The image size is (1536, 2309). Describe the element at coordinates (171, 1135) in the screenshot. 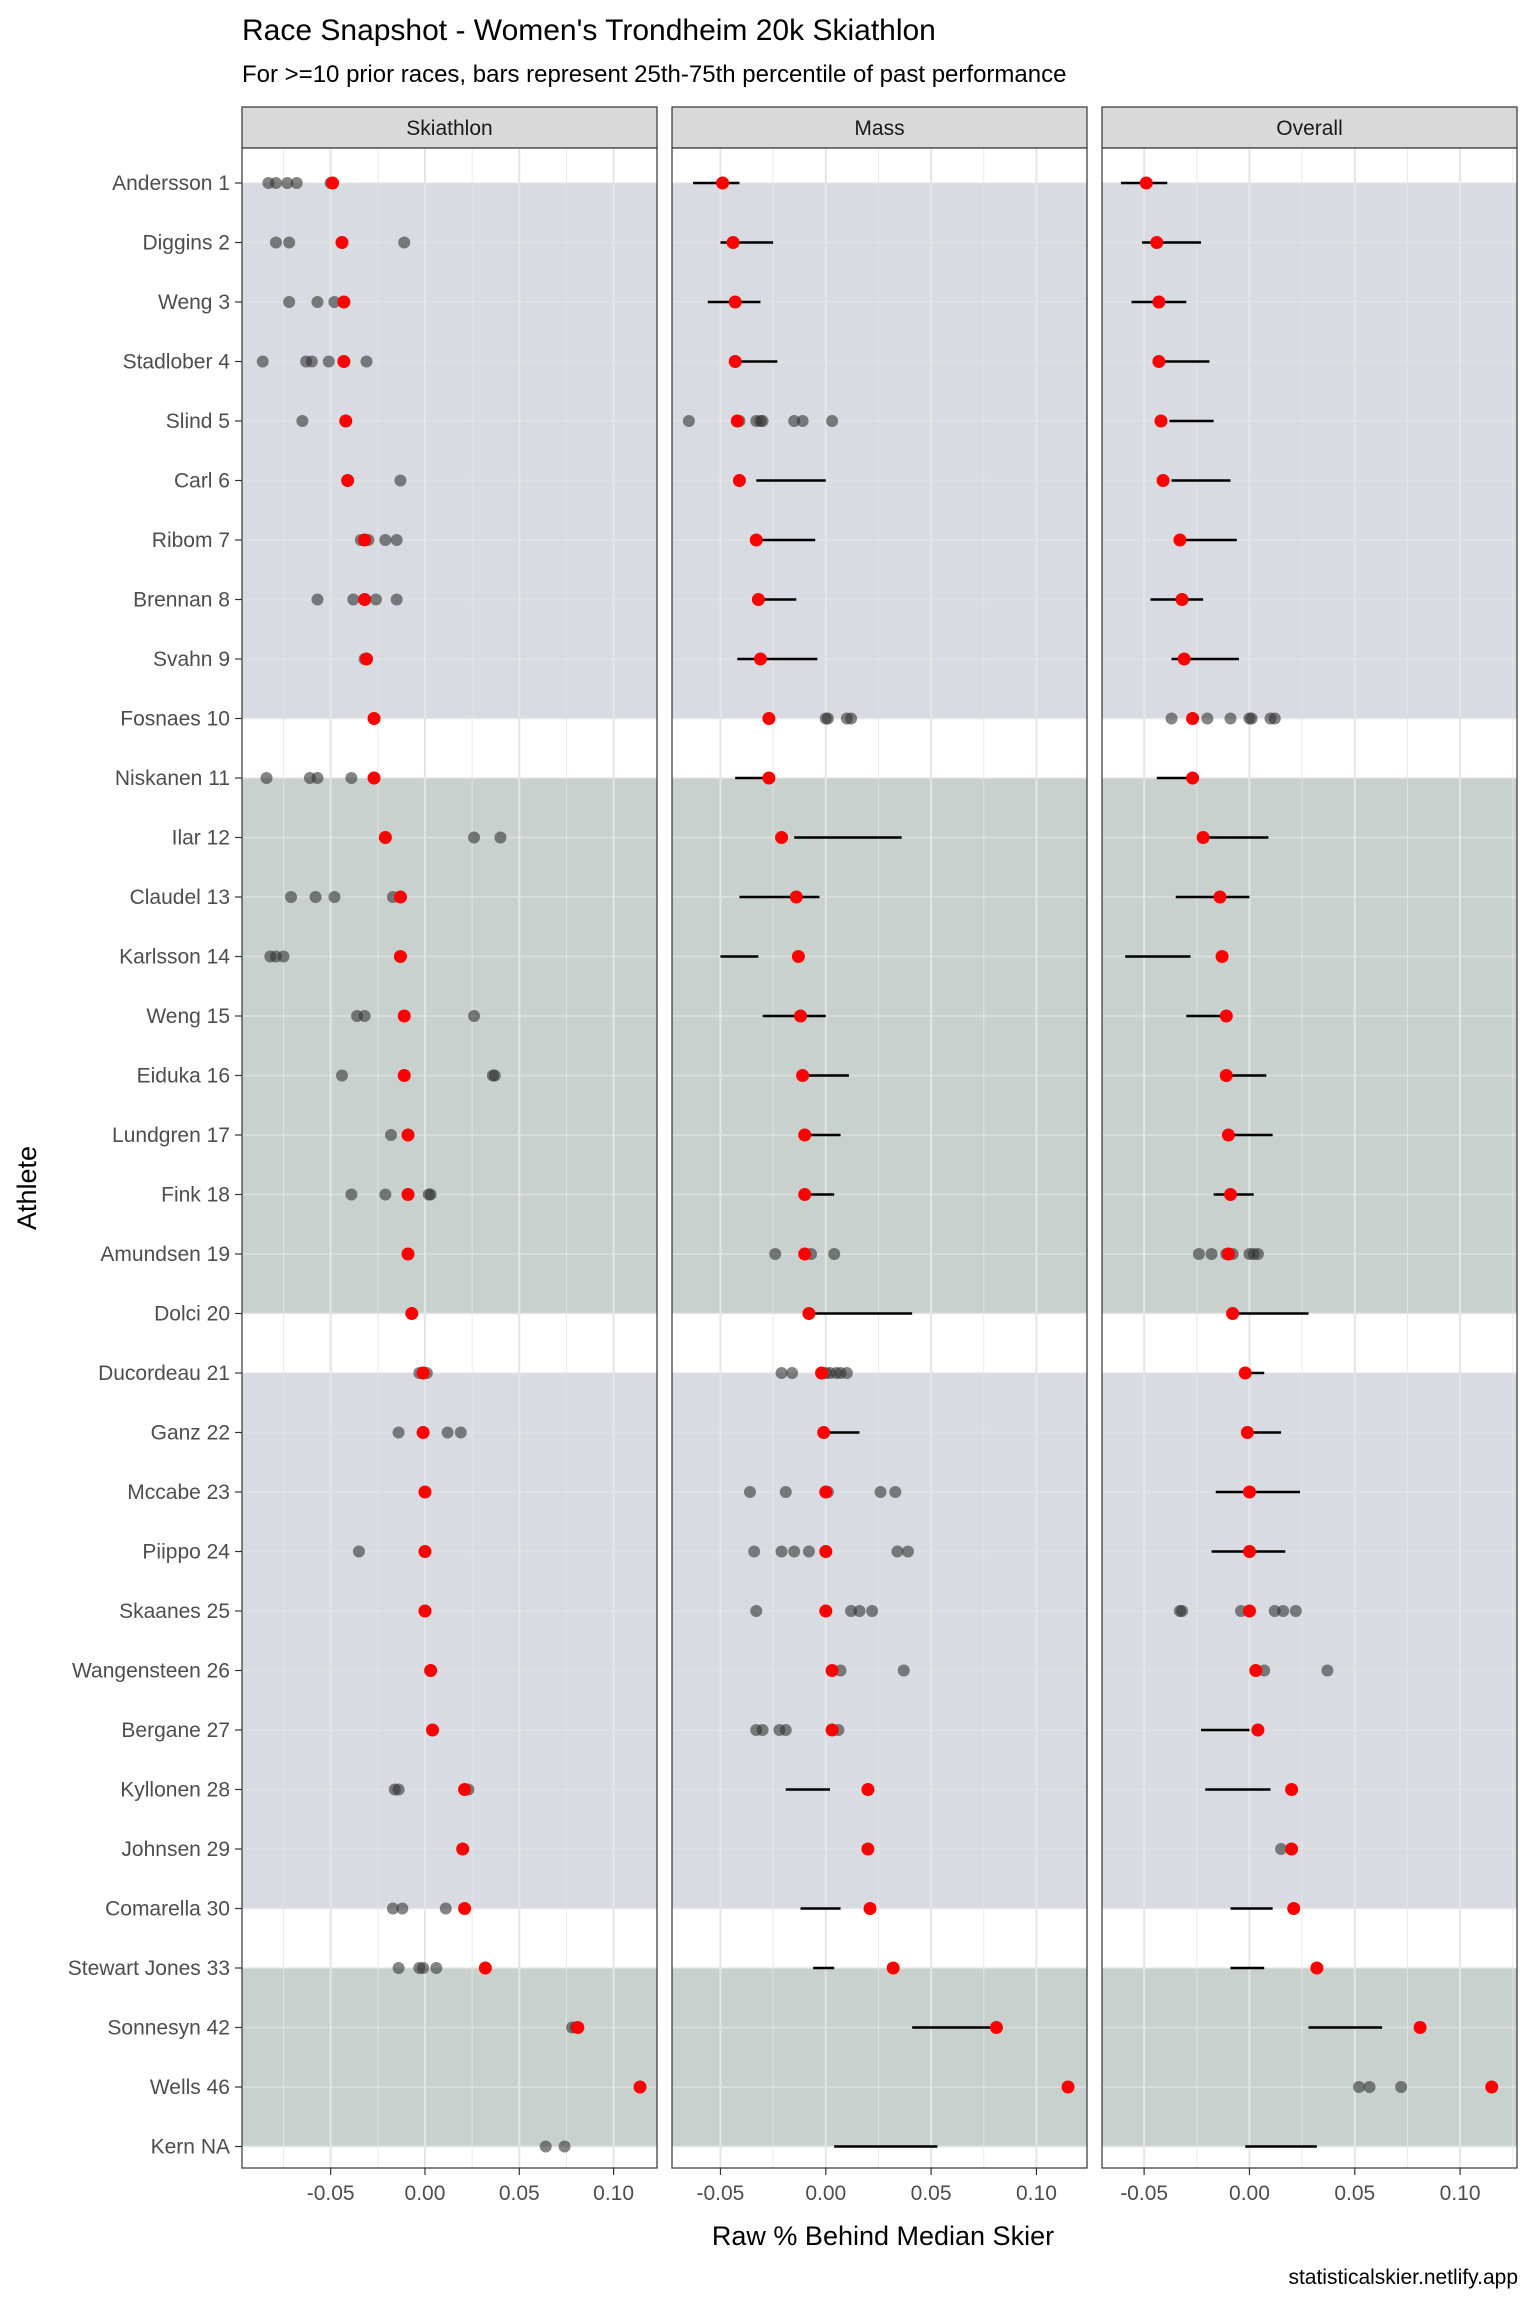

I see `athlete-label: Lundgren 17` at that location.